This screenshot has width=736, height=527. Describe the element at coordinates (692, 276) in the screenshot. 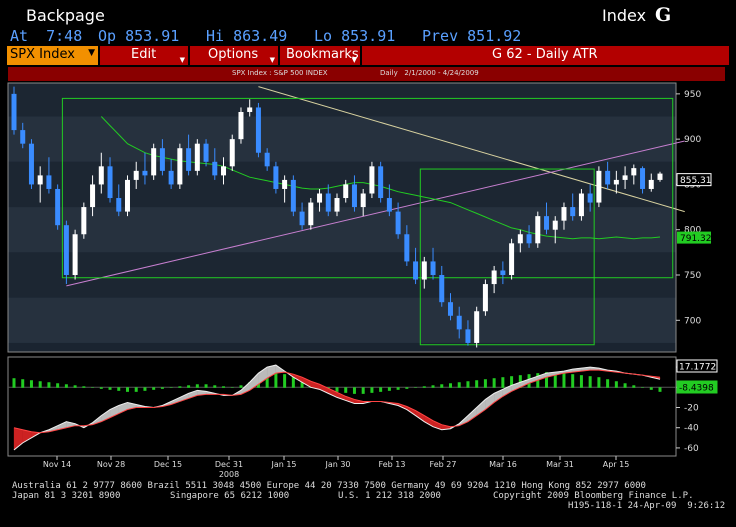

I see `price-axis-label: 750` at that location.